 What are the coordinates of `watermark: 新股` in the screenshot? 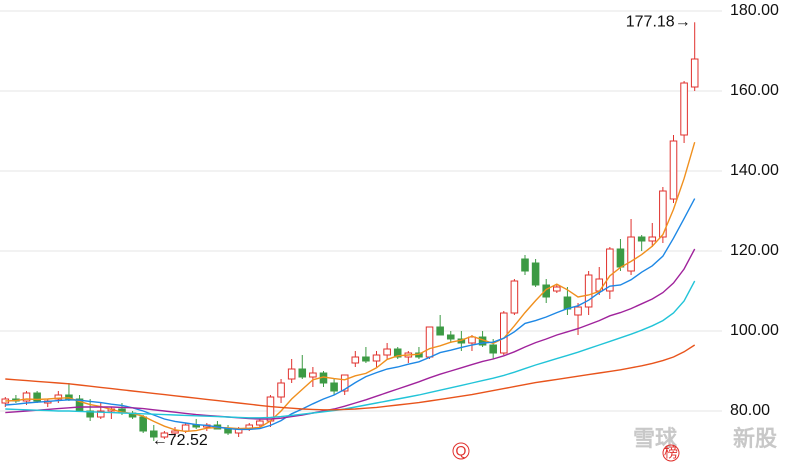 It's located at (755, 438).